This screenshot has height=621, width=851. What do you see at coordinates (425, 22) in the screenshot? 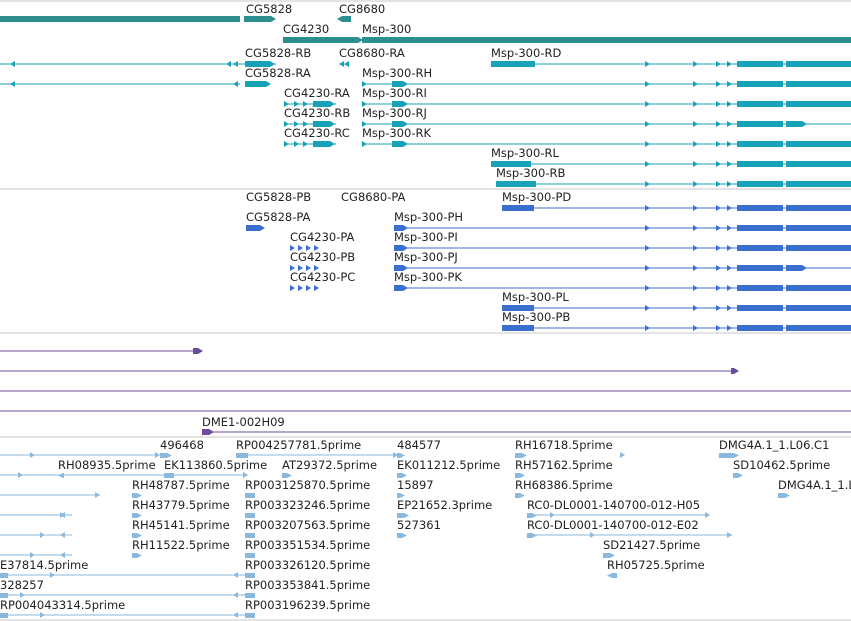
I see `gene-track: CG5828 CG8680 CG4230 Msp-300` at bounding box center [425, 22].